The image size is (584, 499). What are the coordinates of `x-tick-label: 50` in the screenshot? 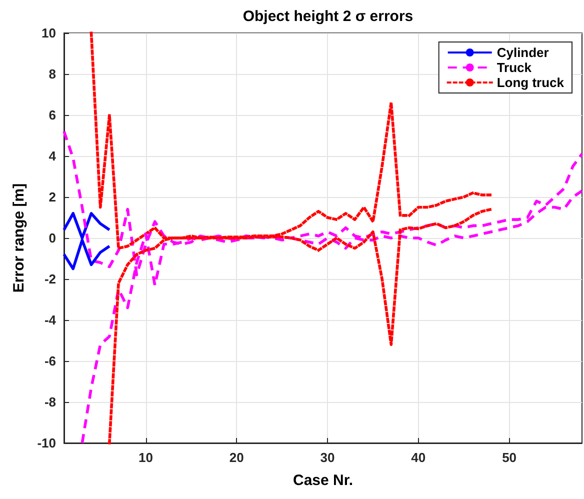 It's located at (509, 457).